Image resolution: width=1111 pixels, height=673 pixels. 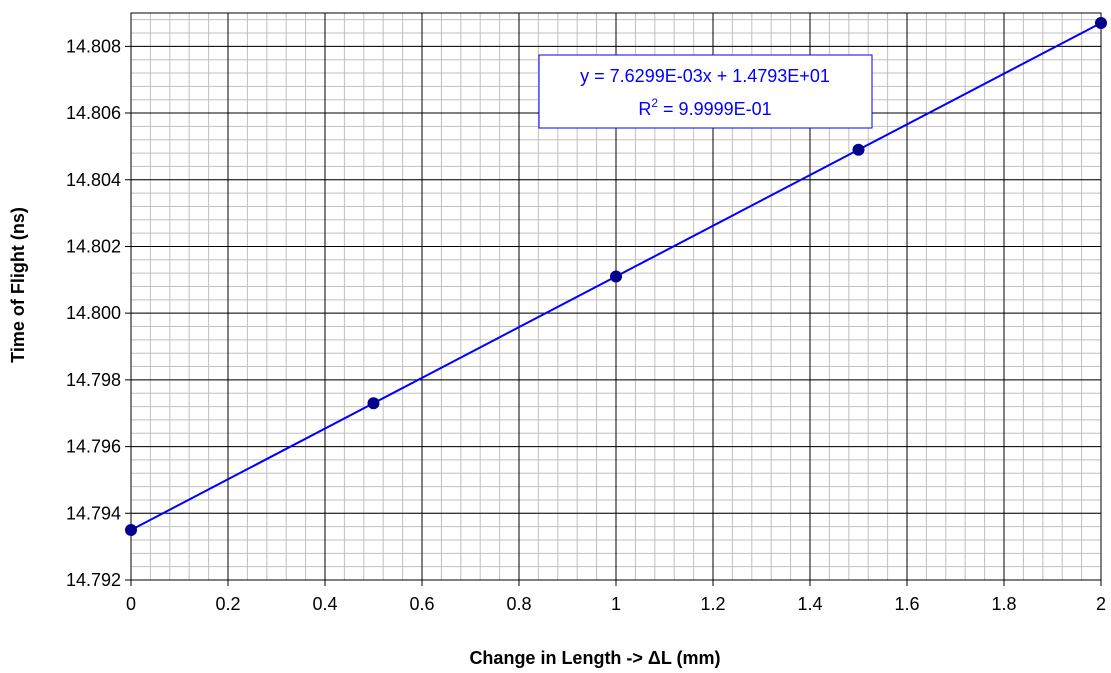 What do you see at coordinates (704, 107) in the screenshot?
I see `r-squared-label: R2 = 9.9999E-01` at bounding box center [704, 107].